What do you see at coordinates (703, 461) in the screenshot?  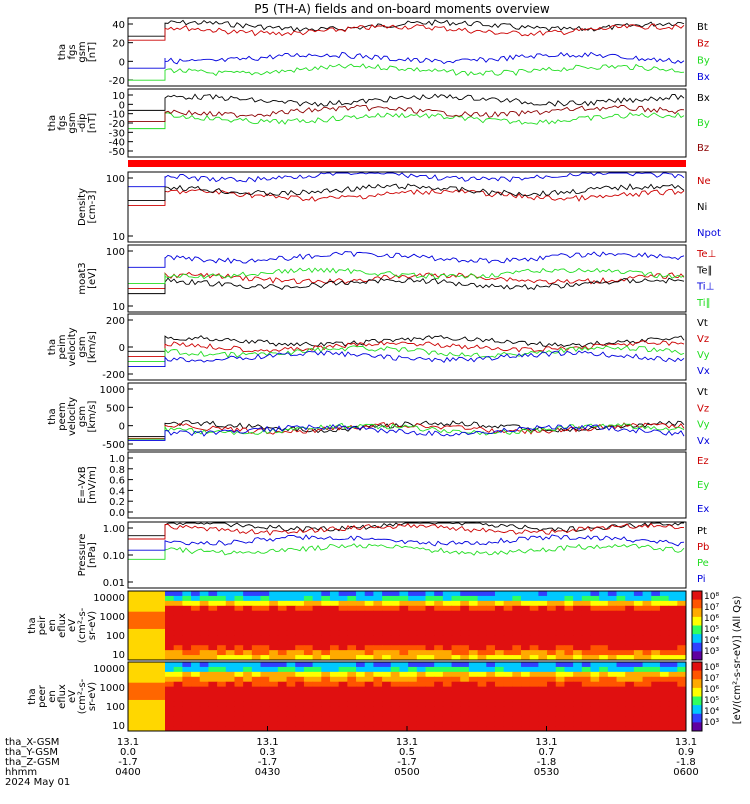 I see `legend-label: Ez` at bounding box center [703, 461].